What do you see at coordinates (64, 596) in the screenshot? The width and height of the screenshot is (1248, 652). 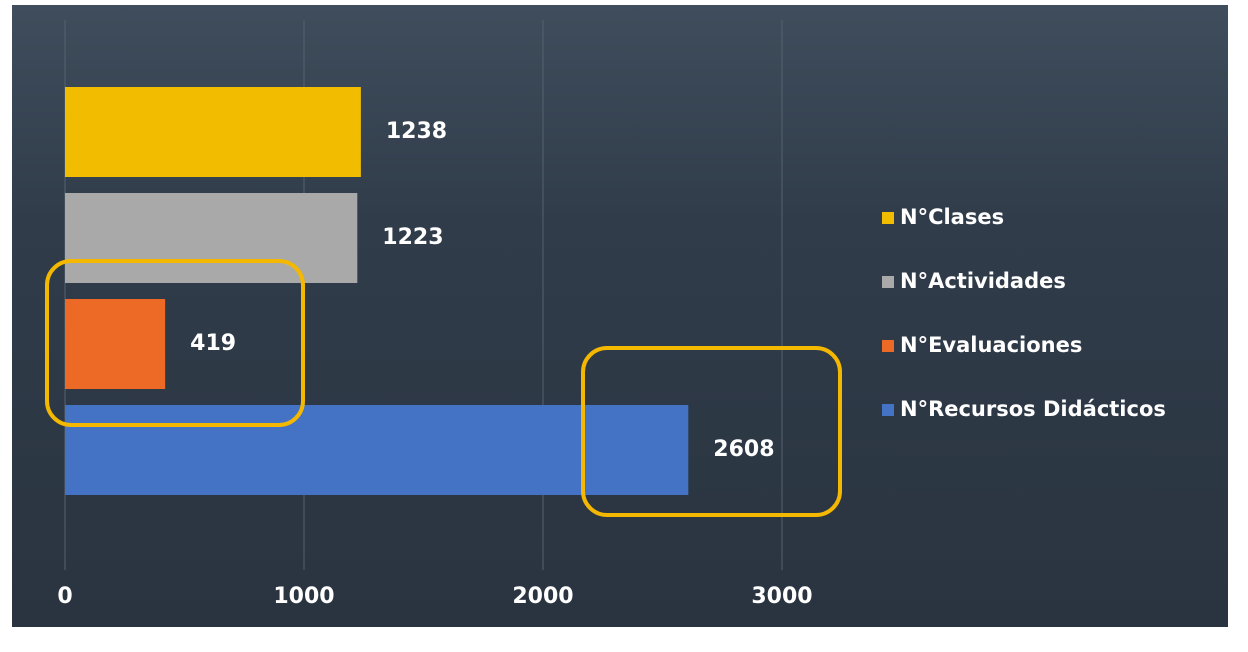 I see `x-tick-label: 0` at bounding box center [64, 596].